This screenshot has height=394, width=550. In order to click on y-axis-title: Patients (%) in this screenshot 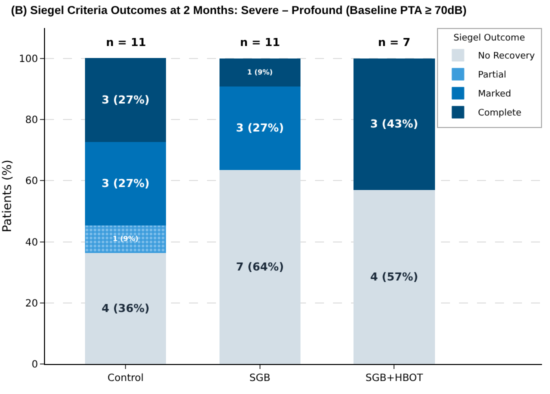, I will do `click(7, 196)`.